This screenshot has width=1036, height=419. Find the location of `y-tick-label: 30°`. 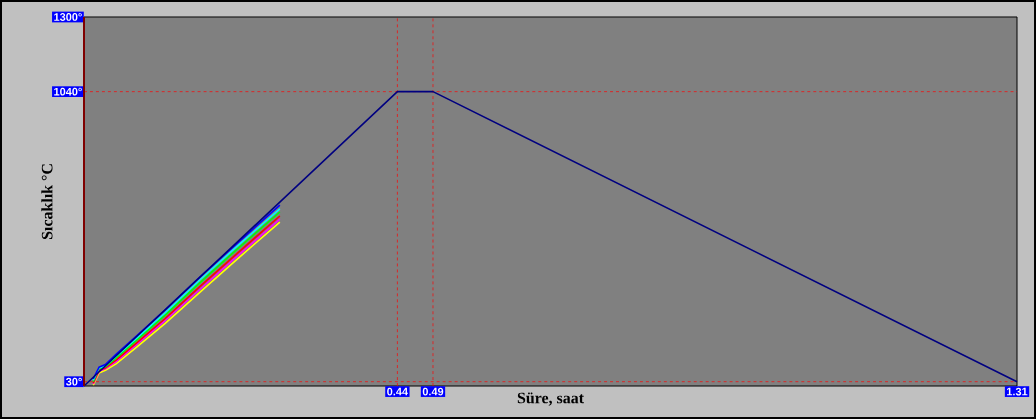

y-tick-label: 30° is located at coordinates (73, 381).